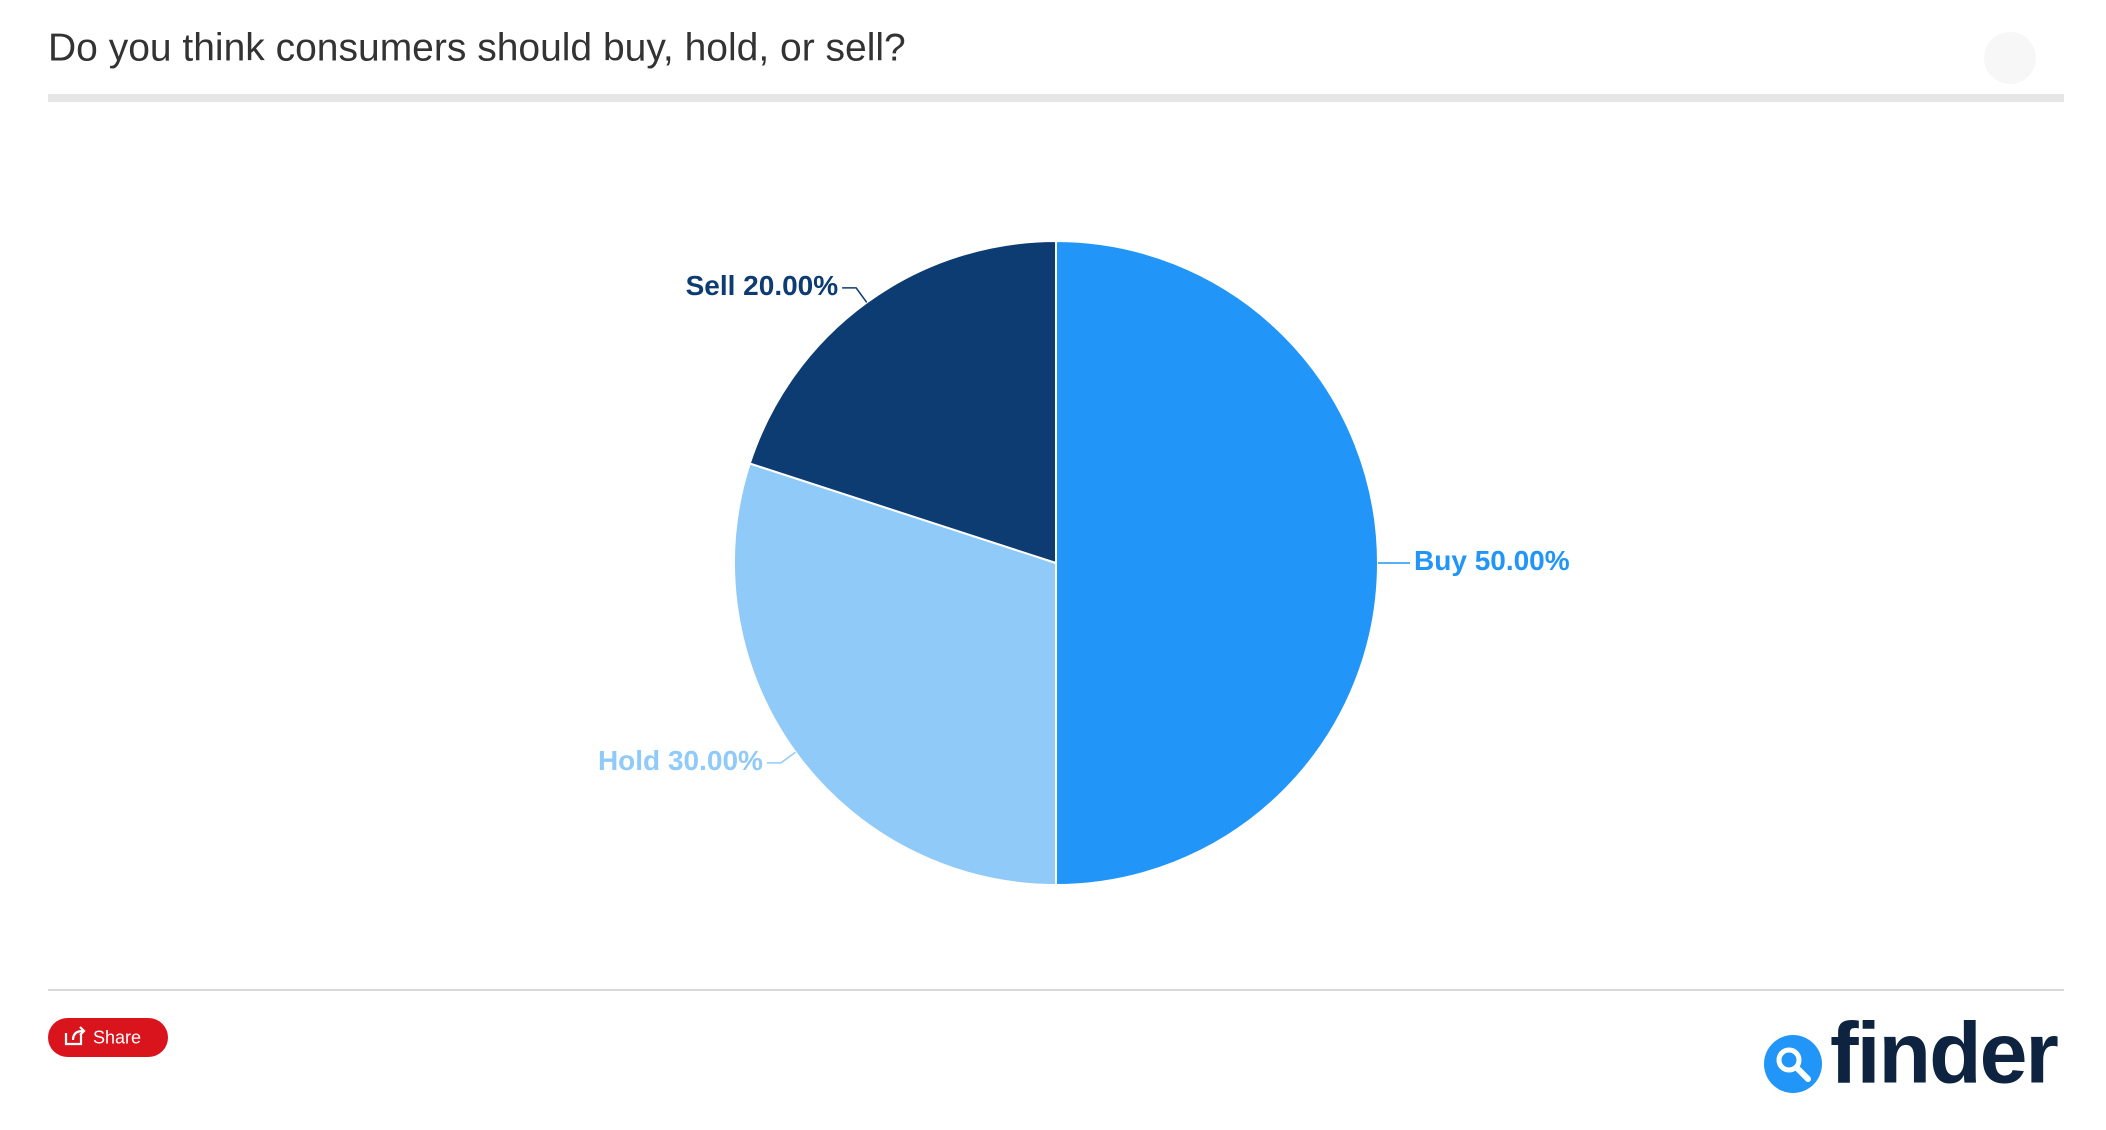  What do you see at coordinates (790, 285) in the screenshot?
I see `value-label: 20.00%` at bounding box center [790, 285].